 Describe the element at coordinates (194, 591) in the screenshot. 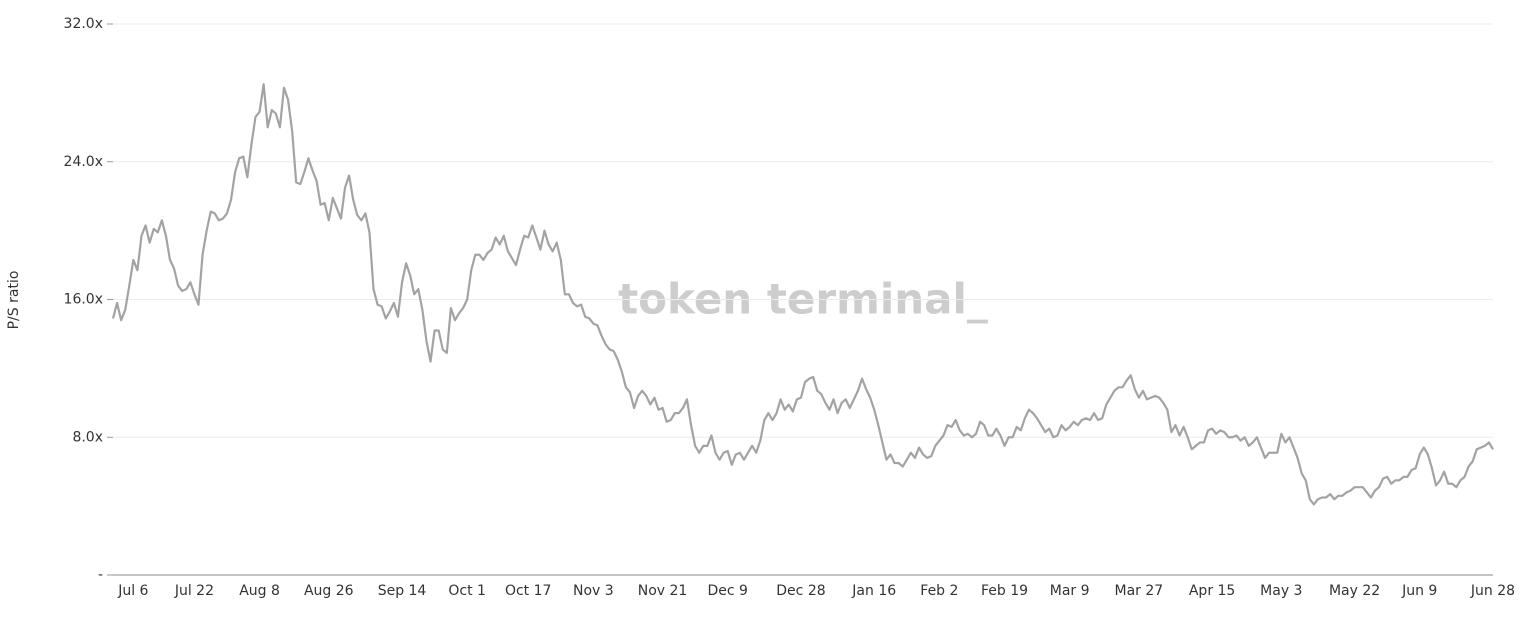

I see `x-tick-label: Jul 22` at that location.